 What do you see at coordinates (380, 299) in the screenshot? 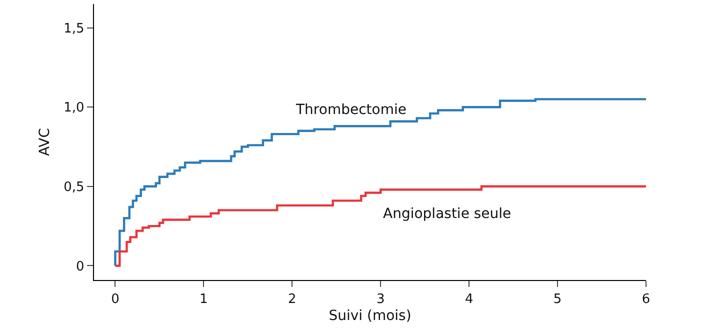
I see `x-tick-label: 3` at bounding box center [380, 299].